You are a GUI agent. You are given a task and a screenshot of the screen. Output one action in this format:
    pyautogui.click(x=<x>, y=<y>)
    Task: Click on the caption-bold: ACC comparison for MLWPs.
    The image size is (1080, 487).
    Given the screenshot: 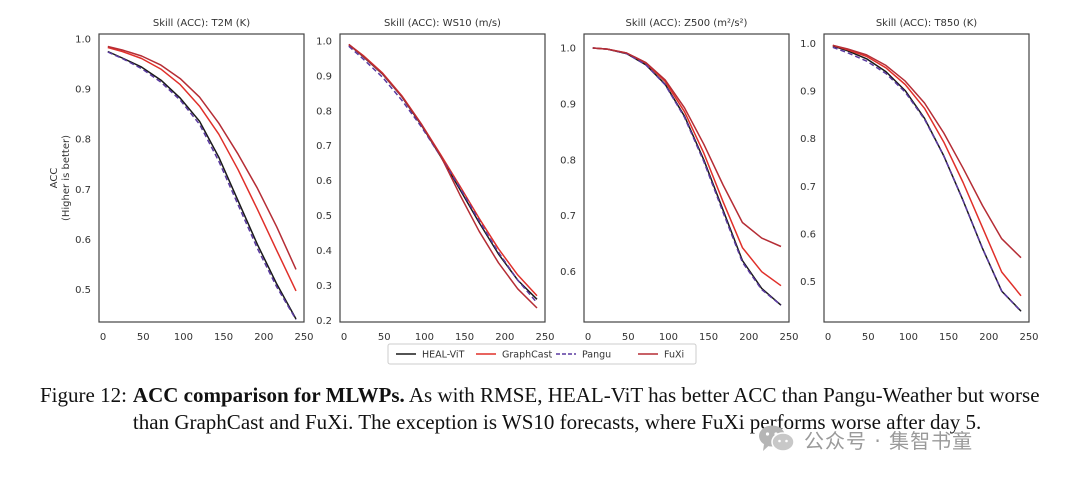 What is the action you would take?
    pyautogui.click(x=268, y=395)
    